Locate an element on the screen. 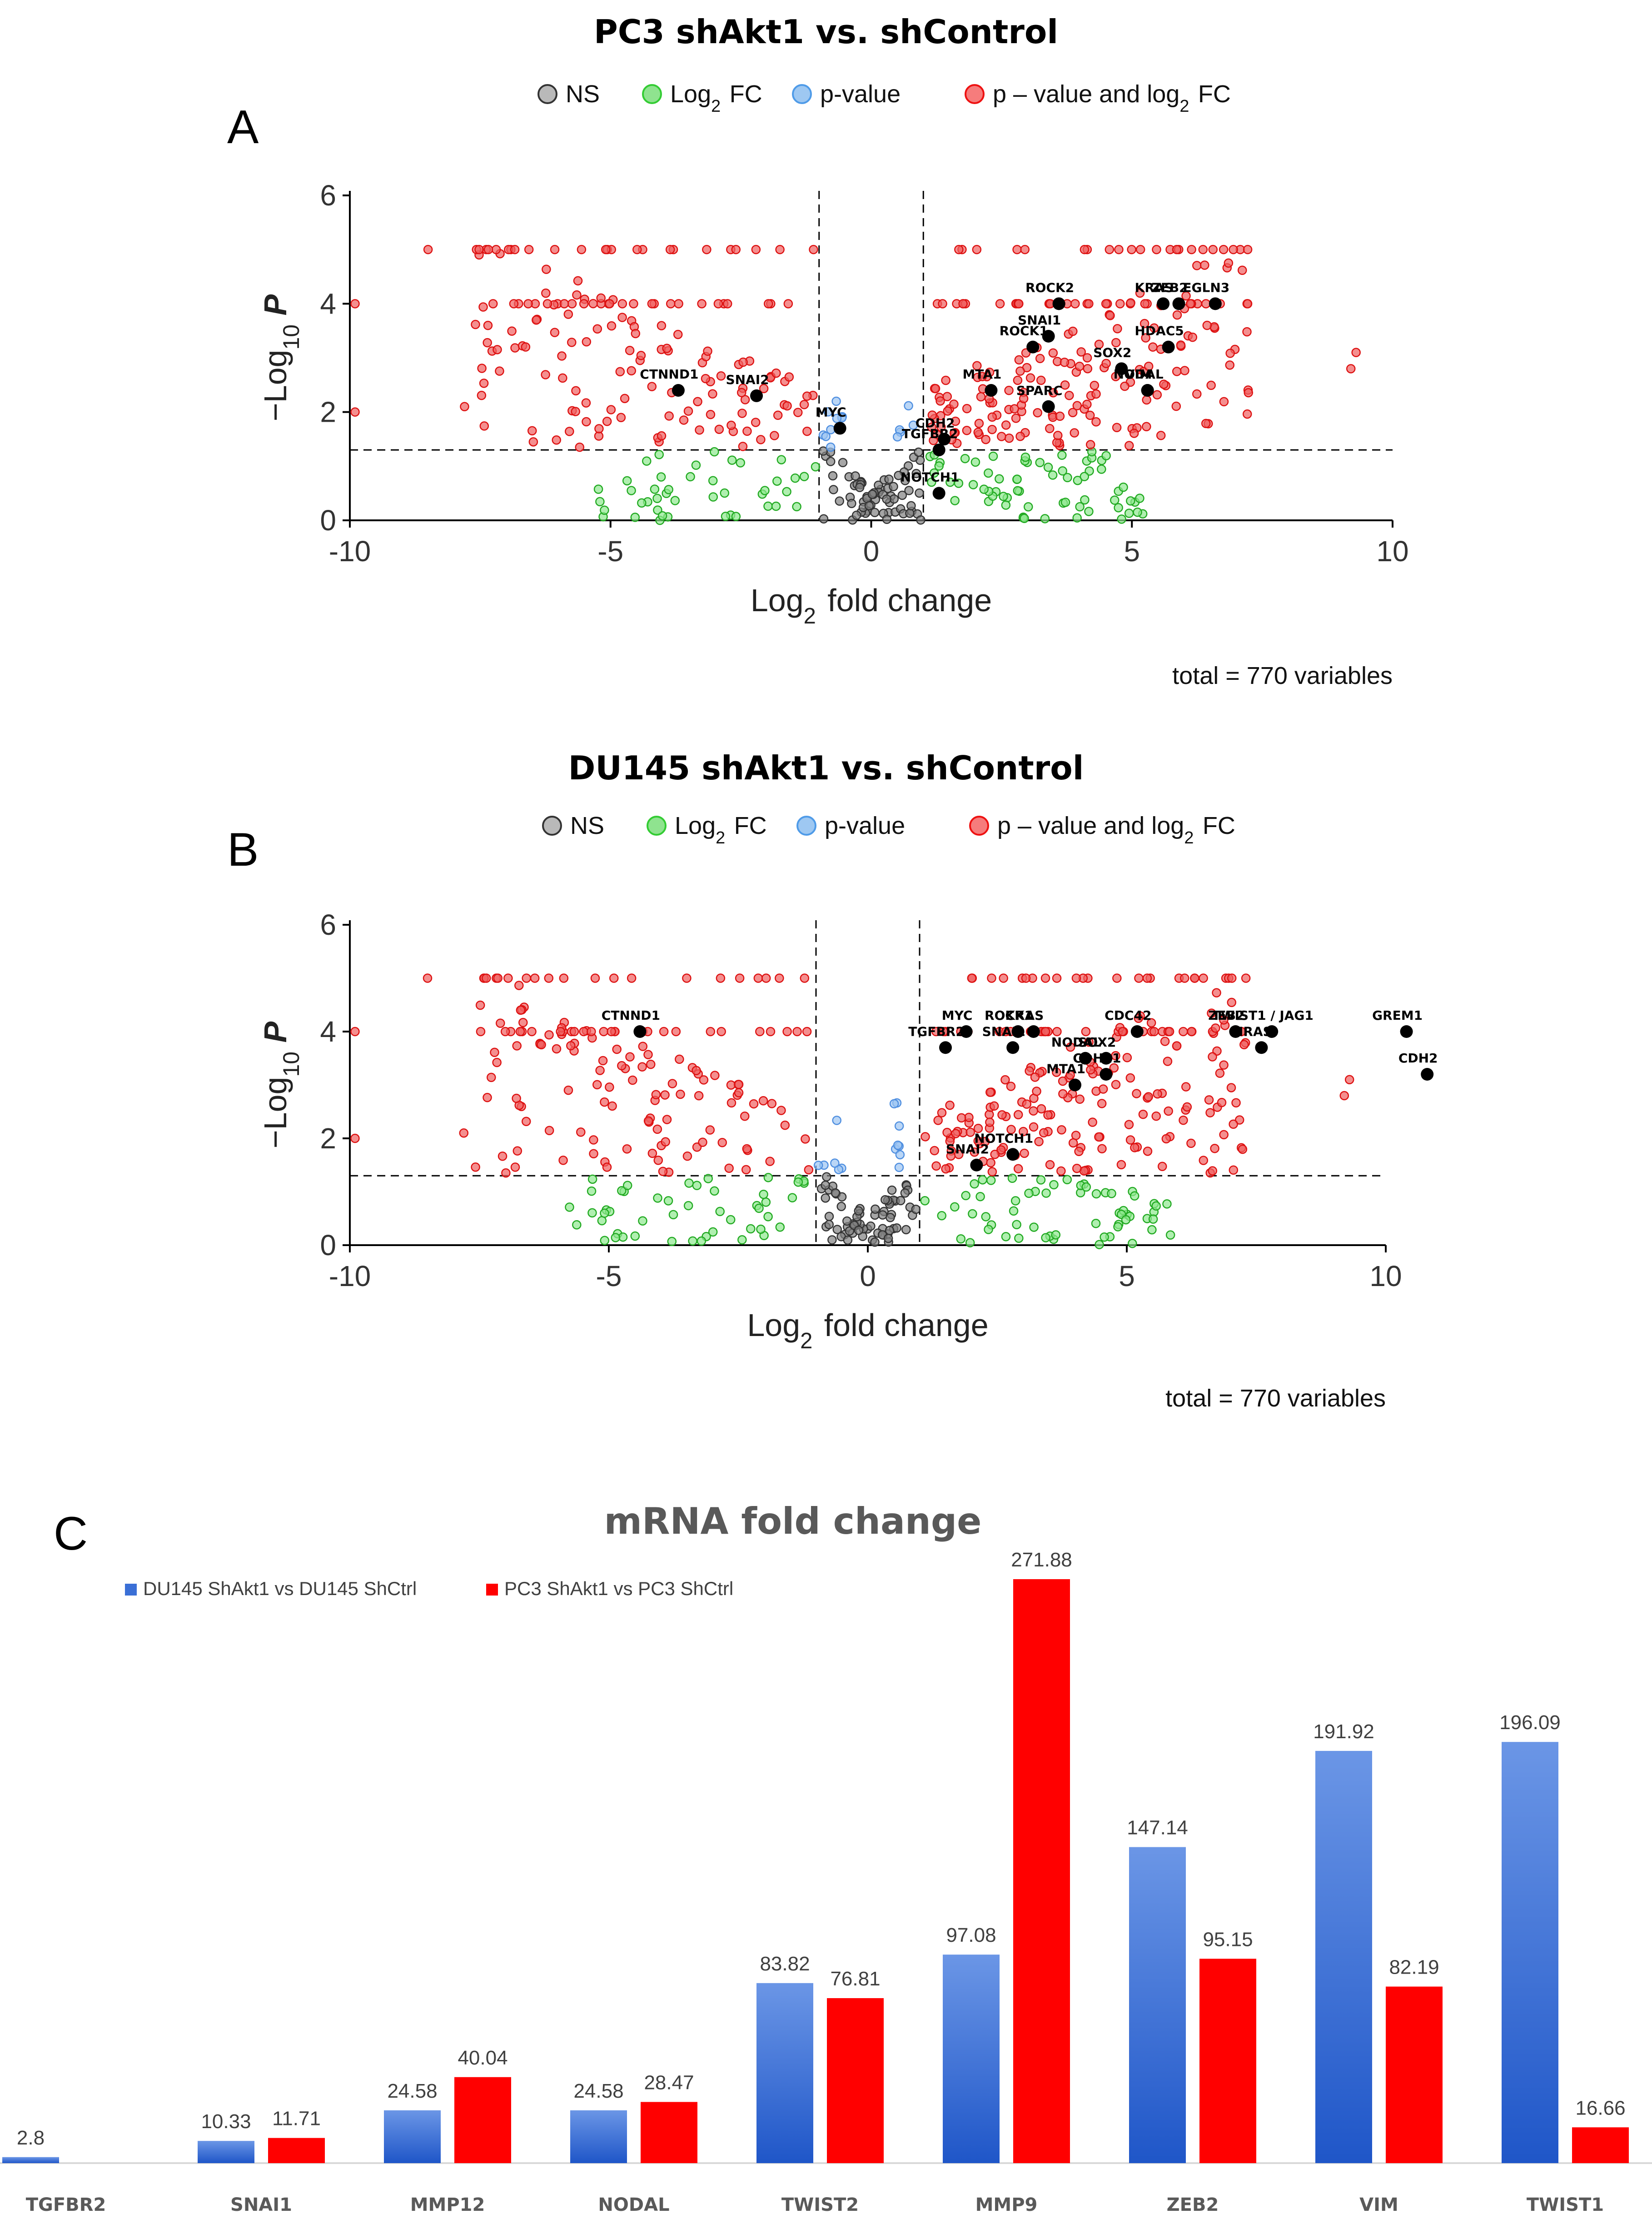  bar-group: 97.08 271.88 MMP9 is located at coordinates (1008, 1882).